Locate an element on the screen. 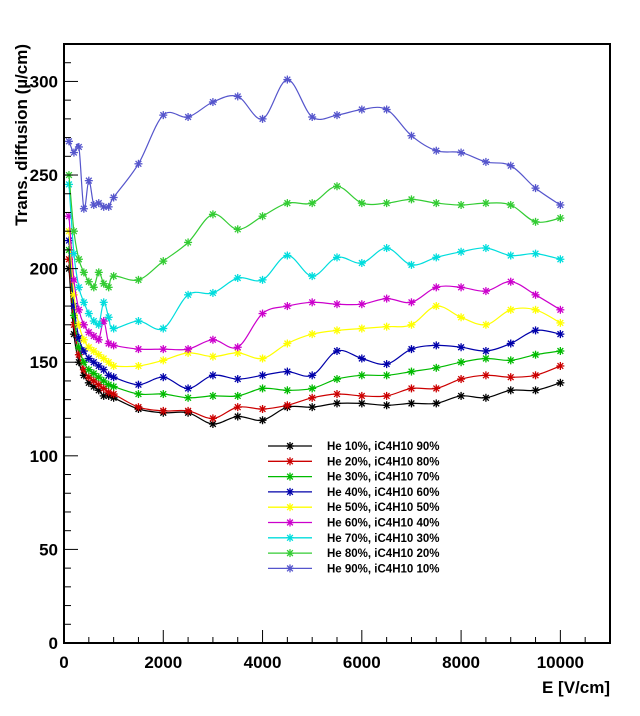  x-axis-title: E [V/cm] is located at coordinates (576, 687).